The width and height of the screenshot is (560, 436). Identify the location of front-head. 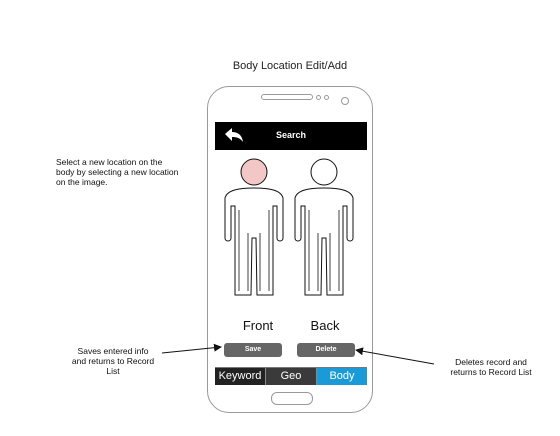
(254, 172).